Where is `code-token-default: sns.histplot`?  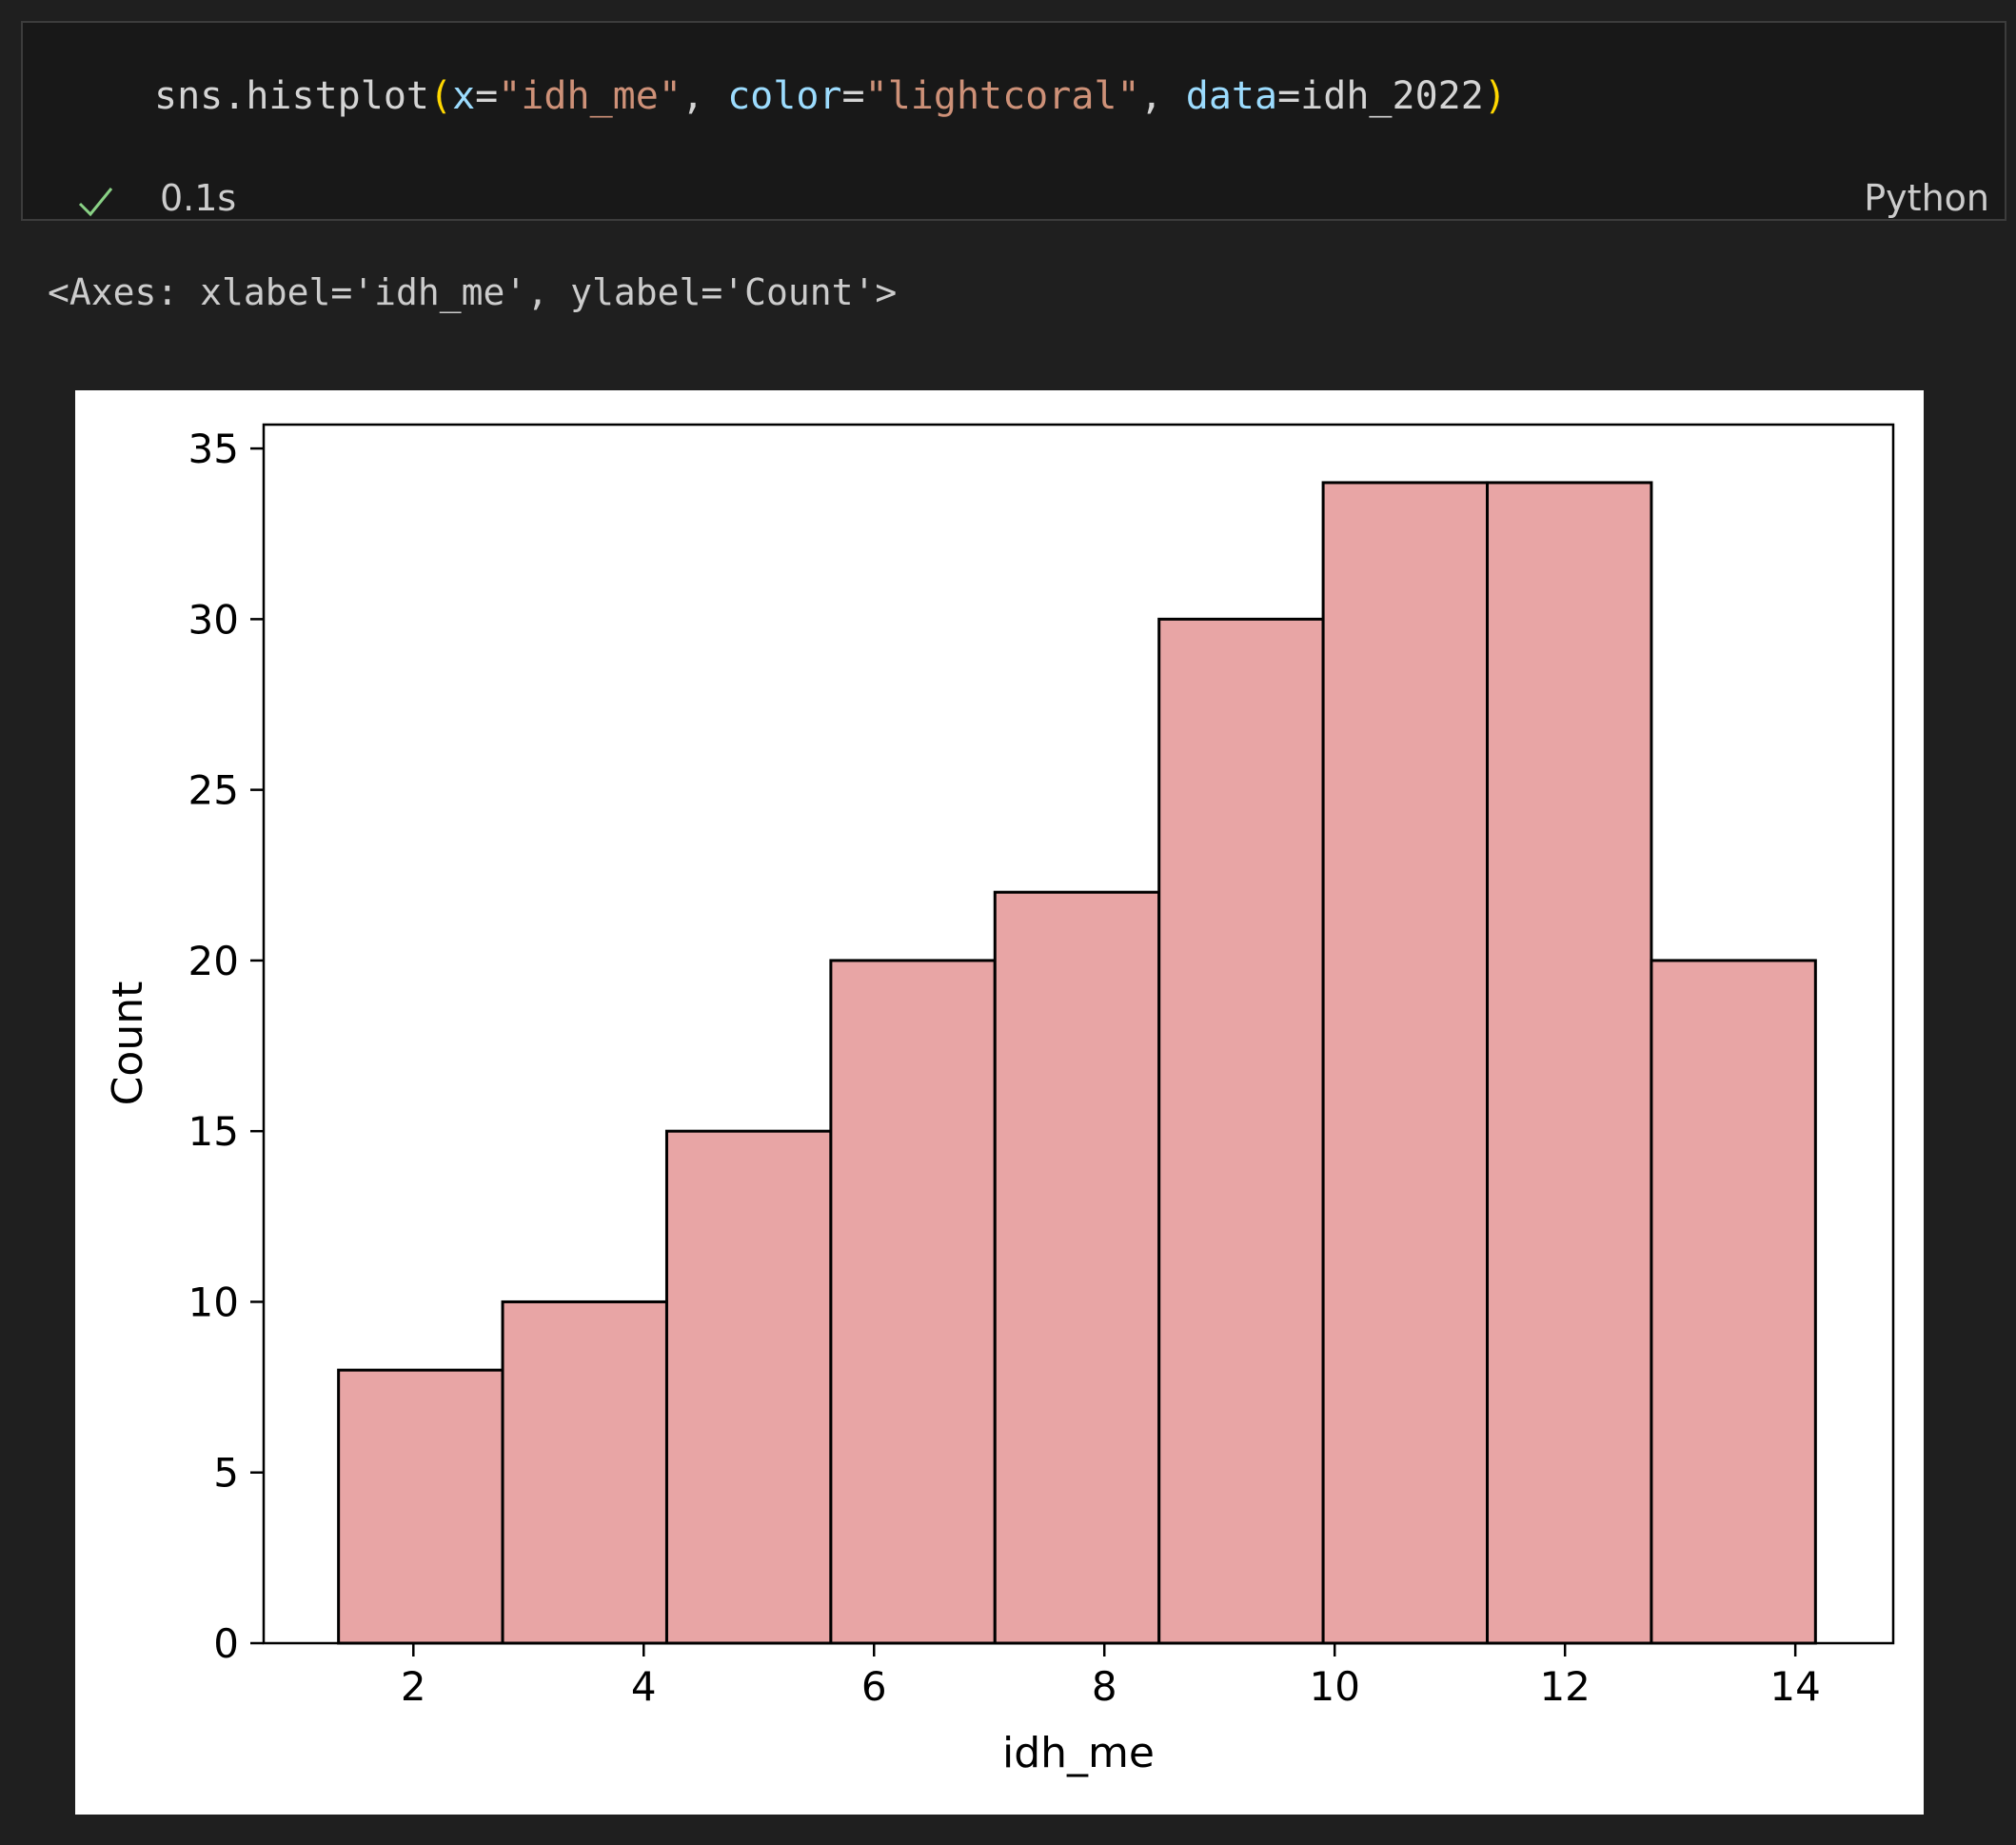 code-token-default: sns.histplot is located at coordinates (292, 96).